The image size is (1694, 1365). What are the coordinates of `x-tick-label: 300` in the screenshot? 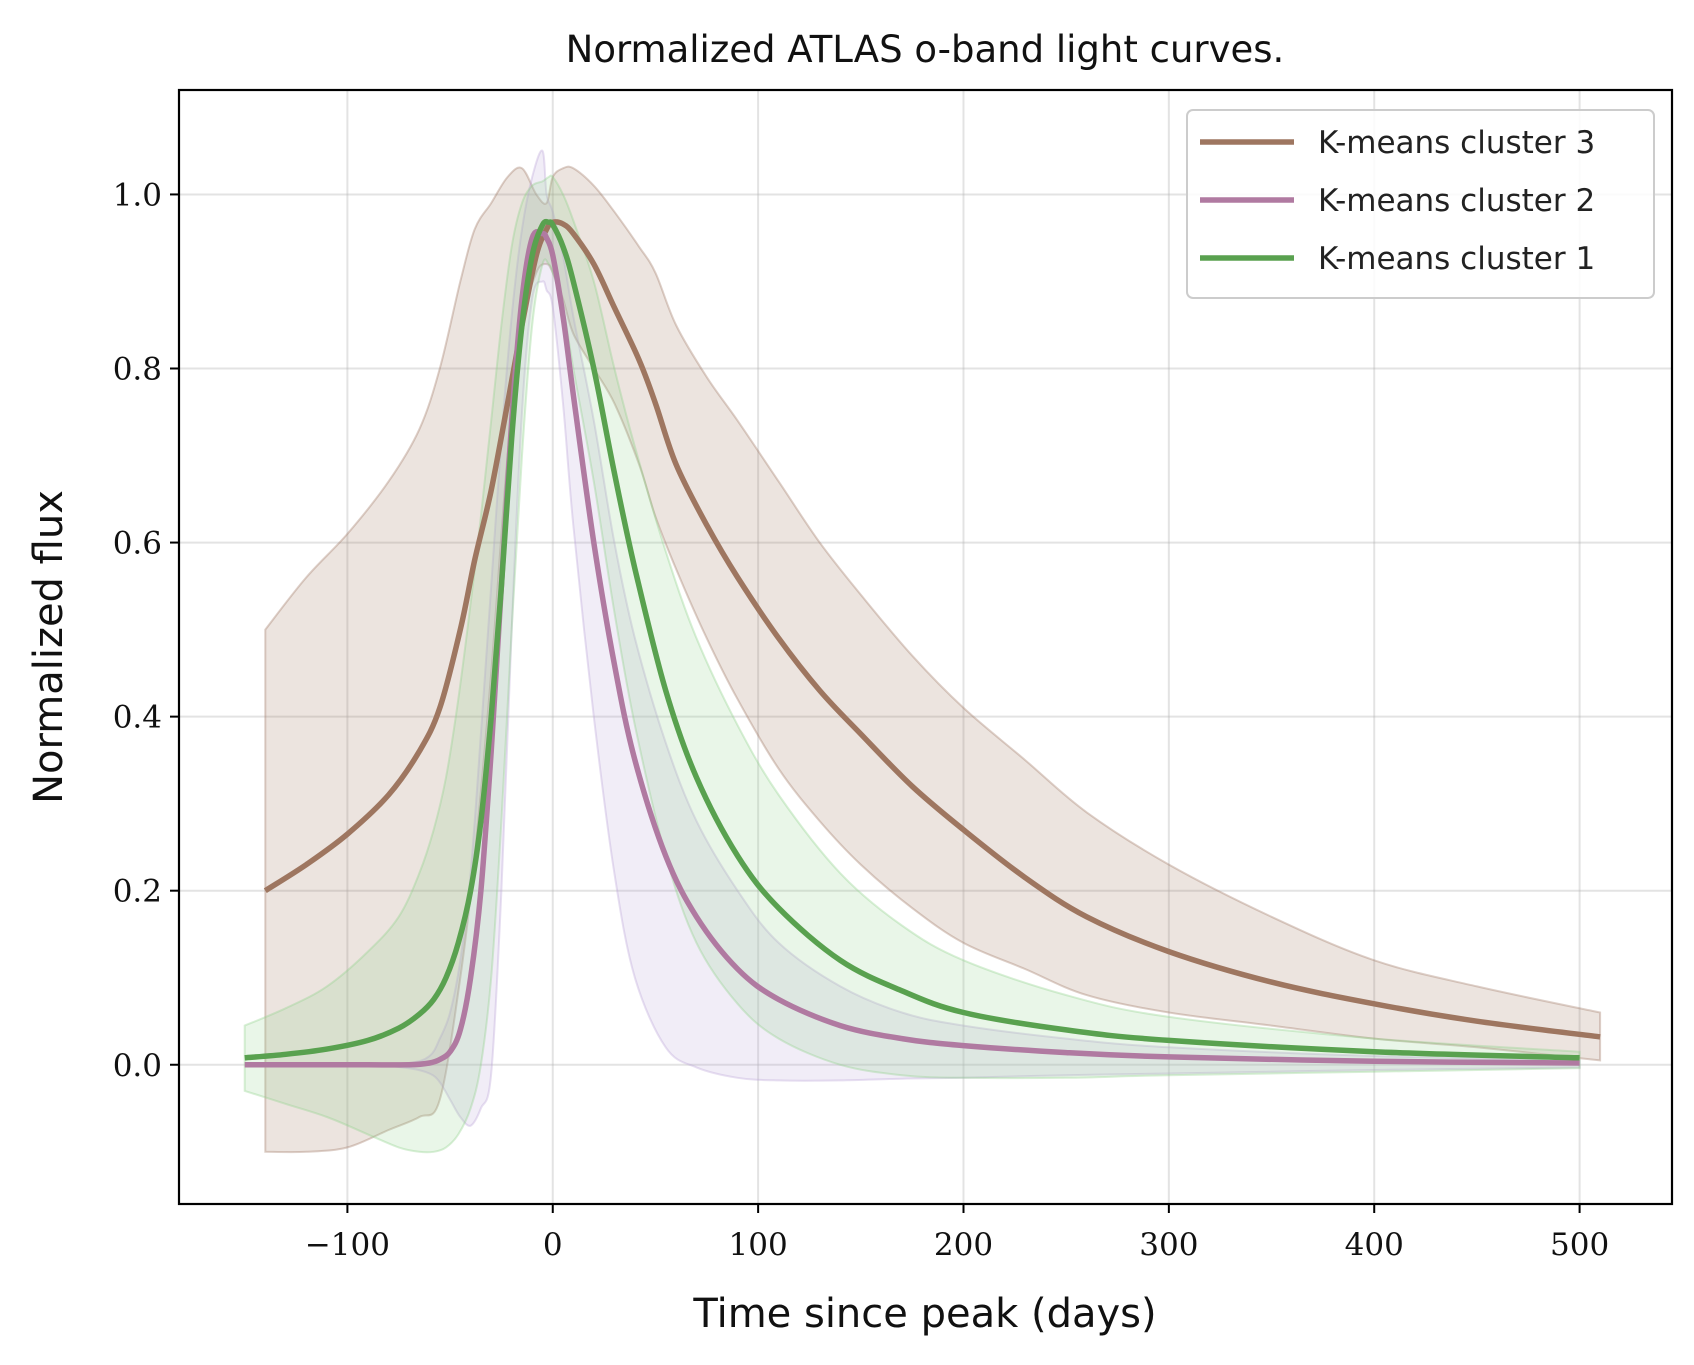 It's located at (1168, 1245).